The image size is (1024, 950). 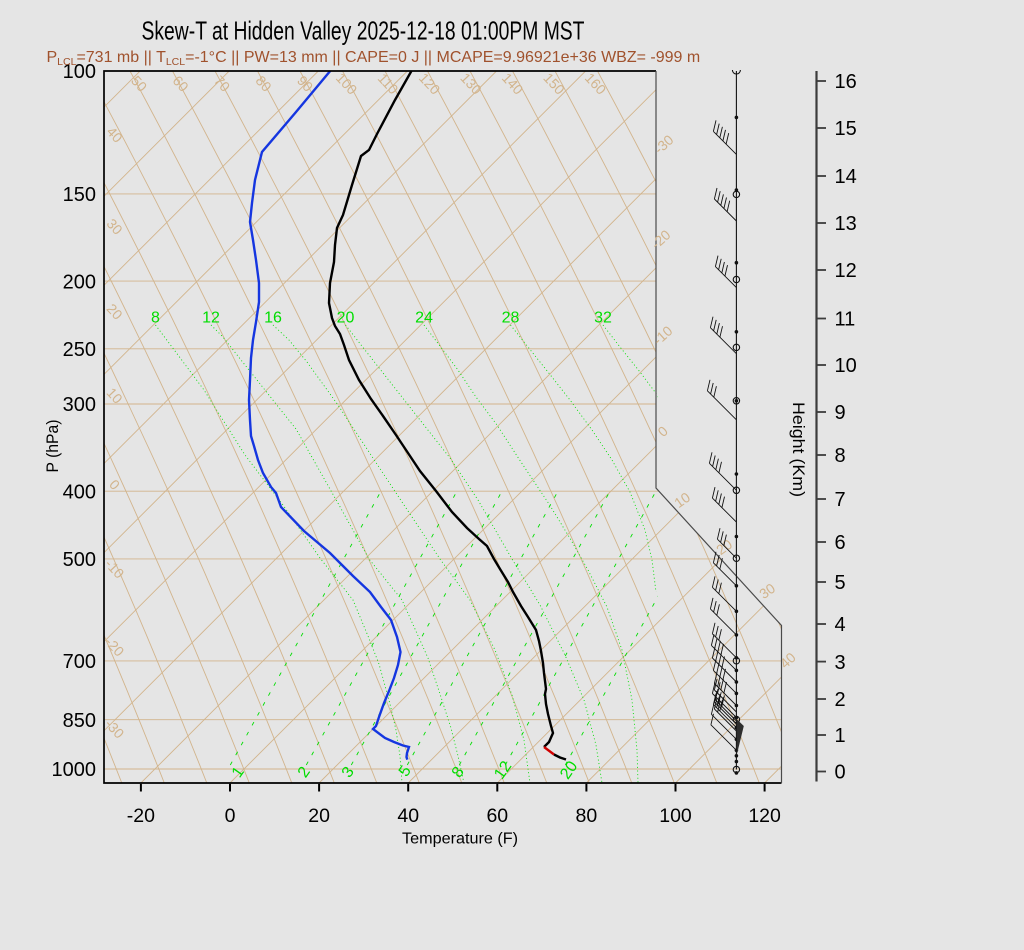 What do you see at coordinates (79, 492) in the screenshot?
I see `svg-text: 400` at bounding box center [79, 492].